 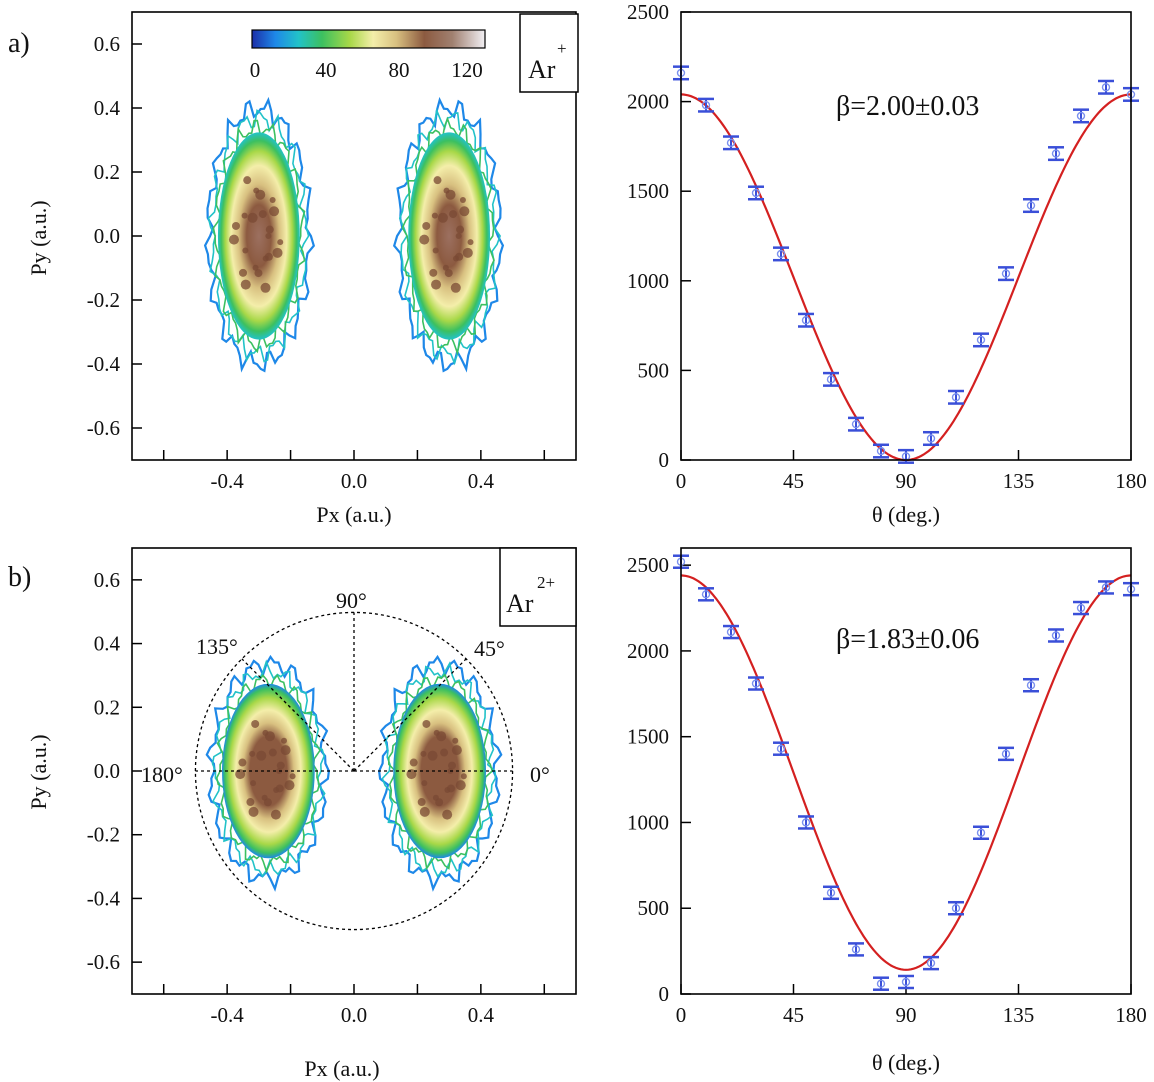 What do you see at coordinates (549, 53) in the screenshot?
I see `ion-badge-a: Ar +` at bounding box center [549, 53].